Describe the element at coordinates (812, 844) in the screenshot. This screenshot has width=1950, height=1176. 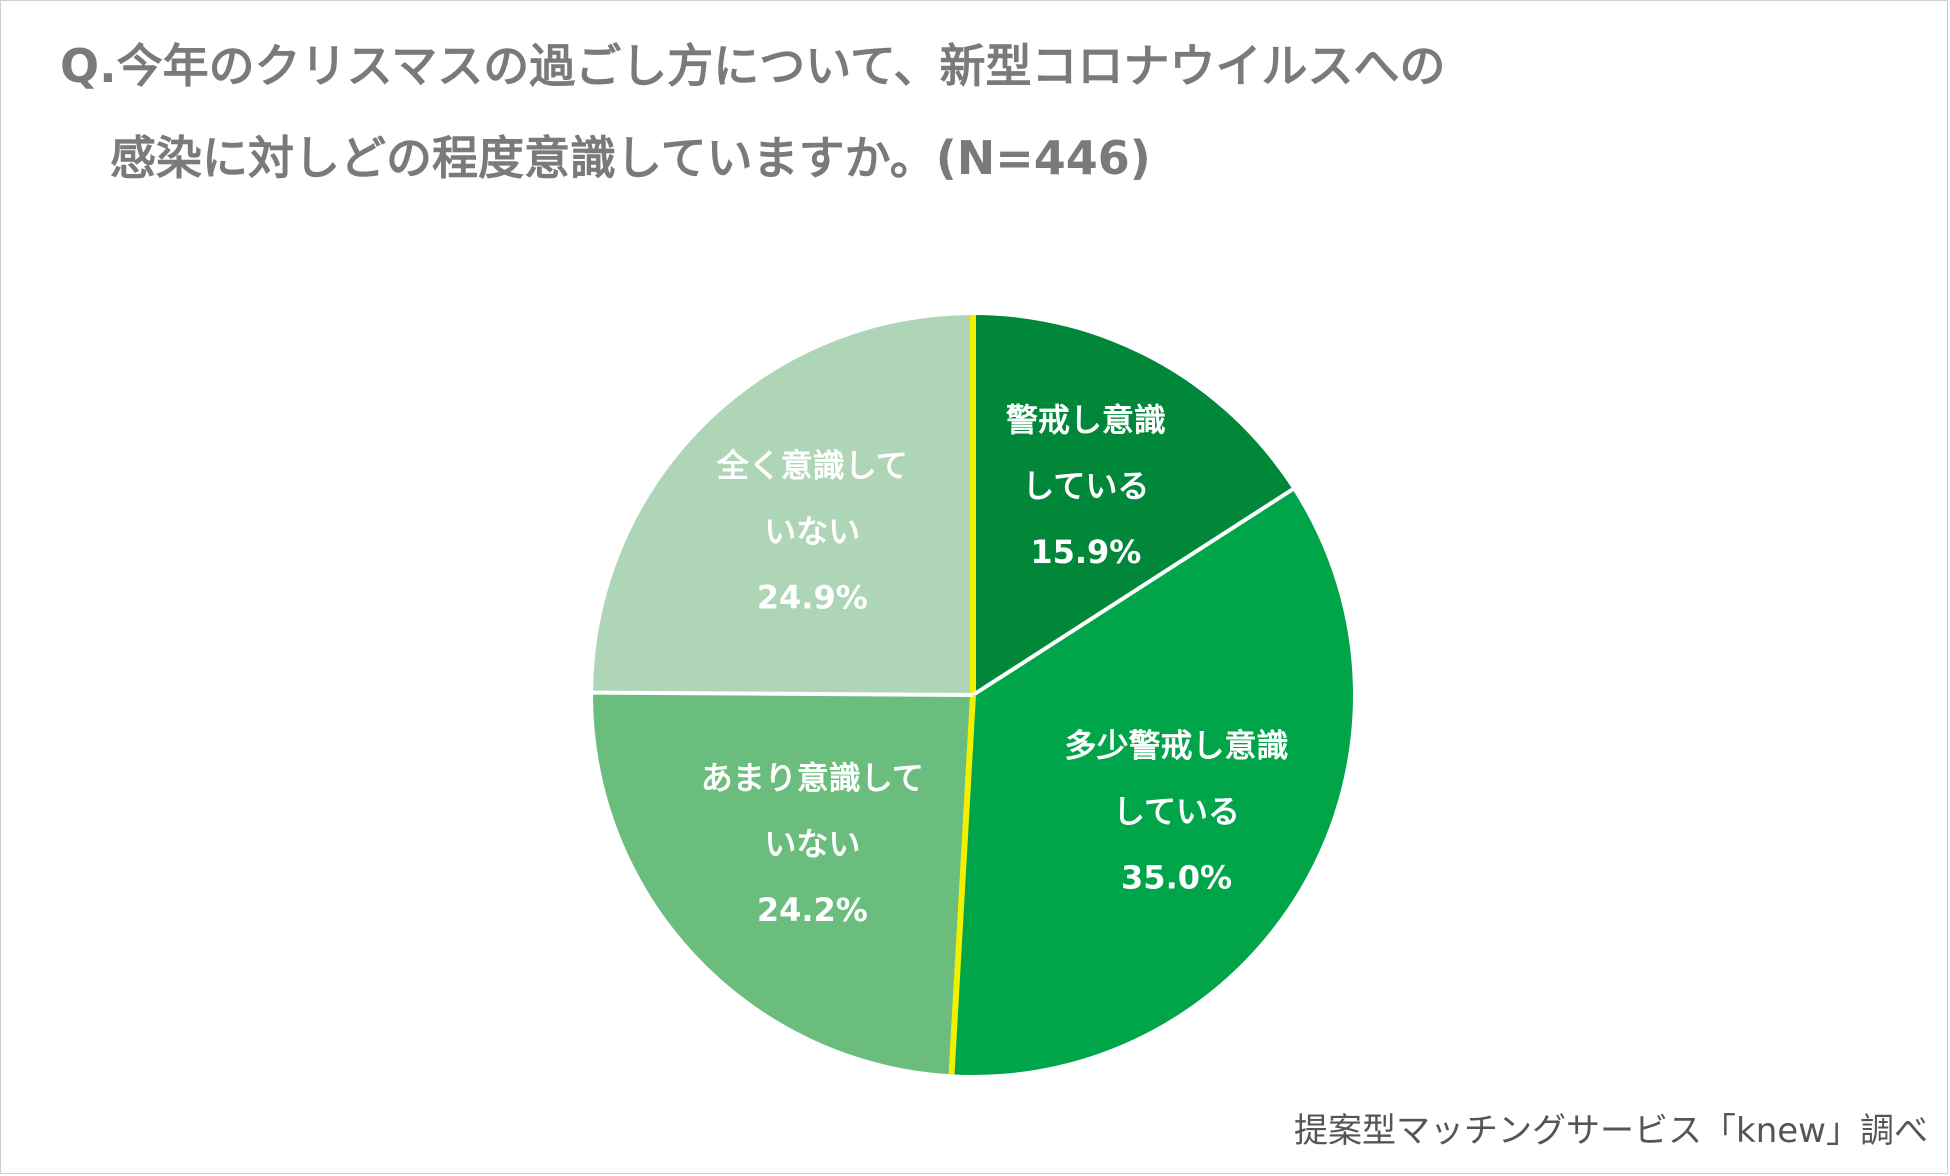
I see `slice-category-label-3-line-2: いない` at that location.